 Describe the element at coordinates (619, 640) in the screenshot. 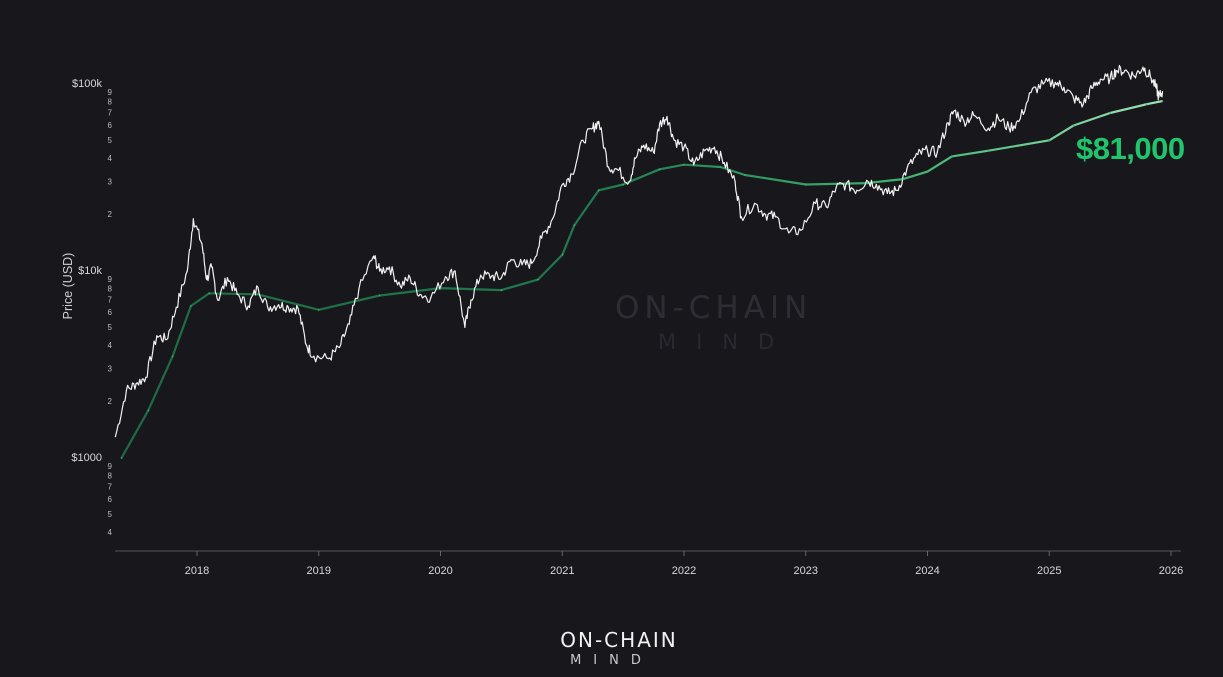

I see `footer-logo-text: ON-CHAIN` at that location.